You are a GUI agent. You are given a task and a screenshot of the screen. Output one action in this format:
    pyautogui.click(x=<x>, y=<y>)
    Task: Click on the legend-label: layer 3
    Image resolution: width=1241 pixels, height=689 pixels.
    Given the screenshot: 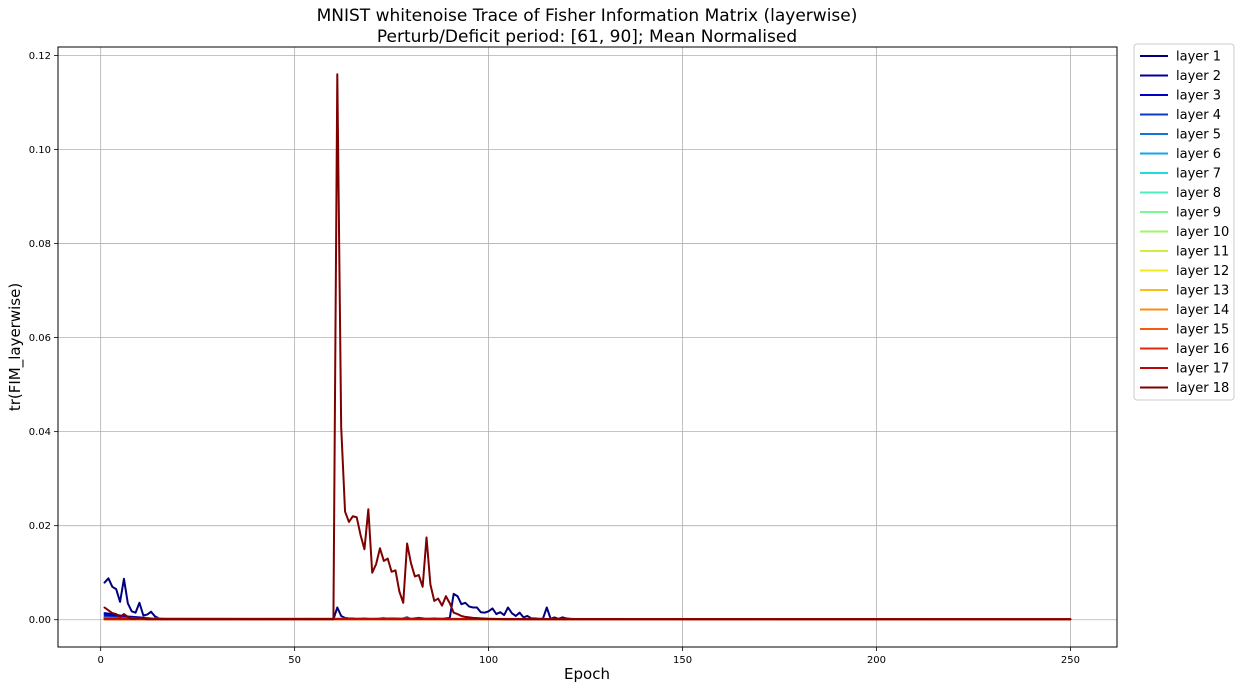 What is the action you would take?
    pyautogui.click(x=1198, y=96)
    